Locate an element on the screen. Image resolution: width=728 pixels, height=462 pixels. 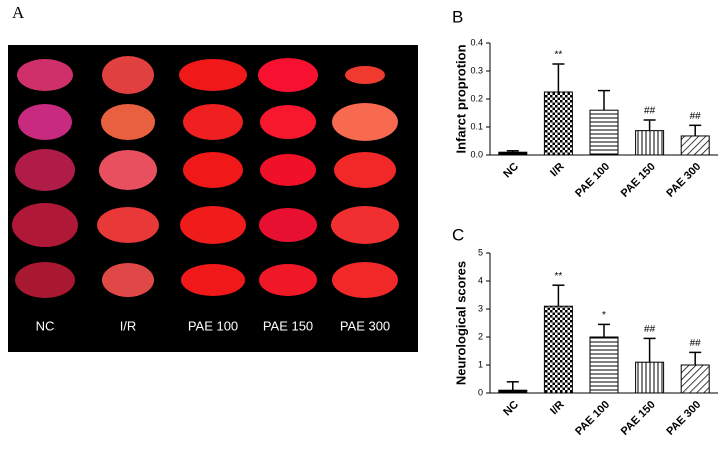
y-axis-label: Neurological scores is located at coordinates (460, 323).